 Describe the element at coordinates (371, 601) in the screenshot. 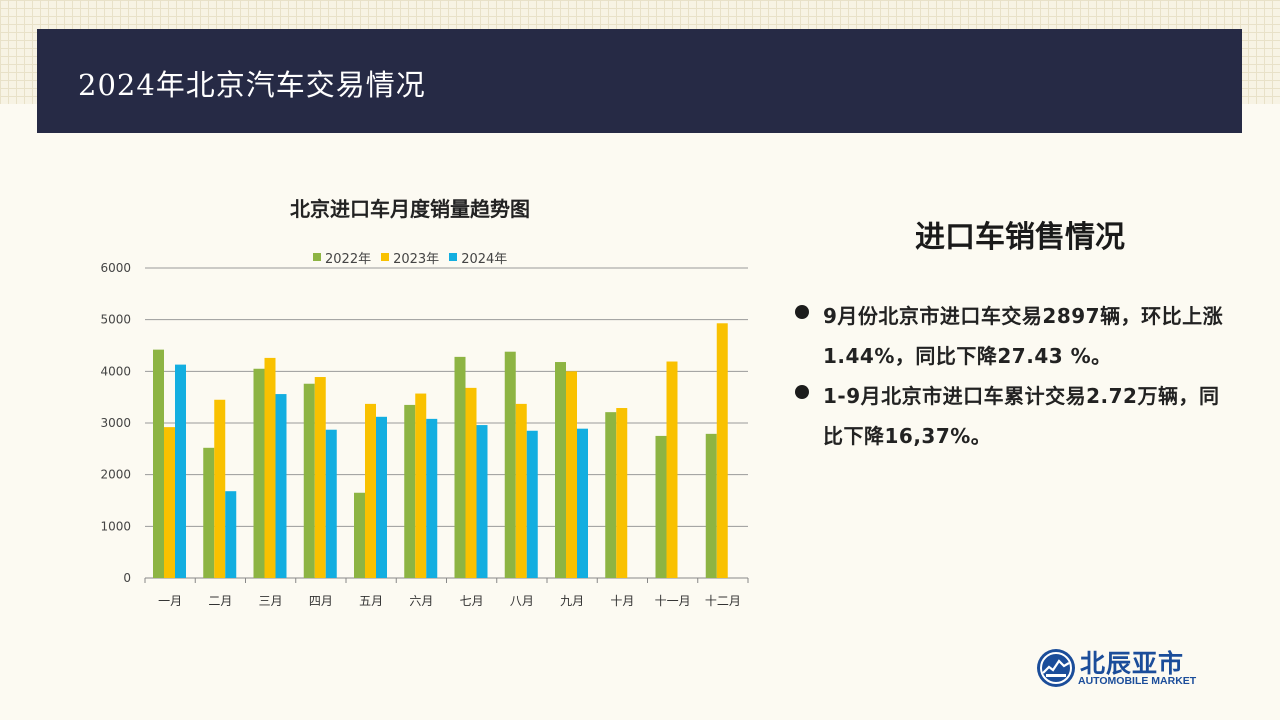

I see `x-tick-label: 五月` at that location.